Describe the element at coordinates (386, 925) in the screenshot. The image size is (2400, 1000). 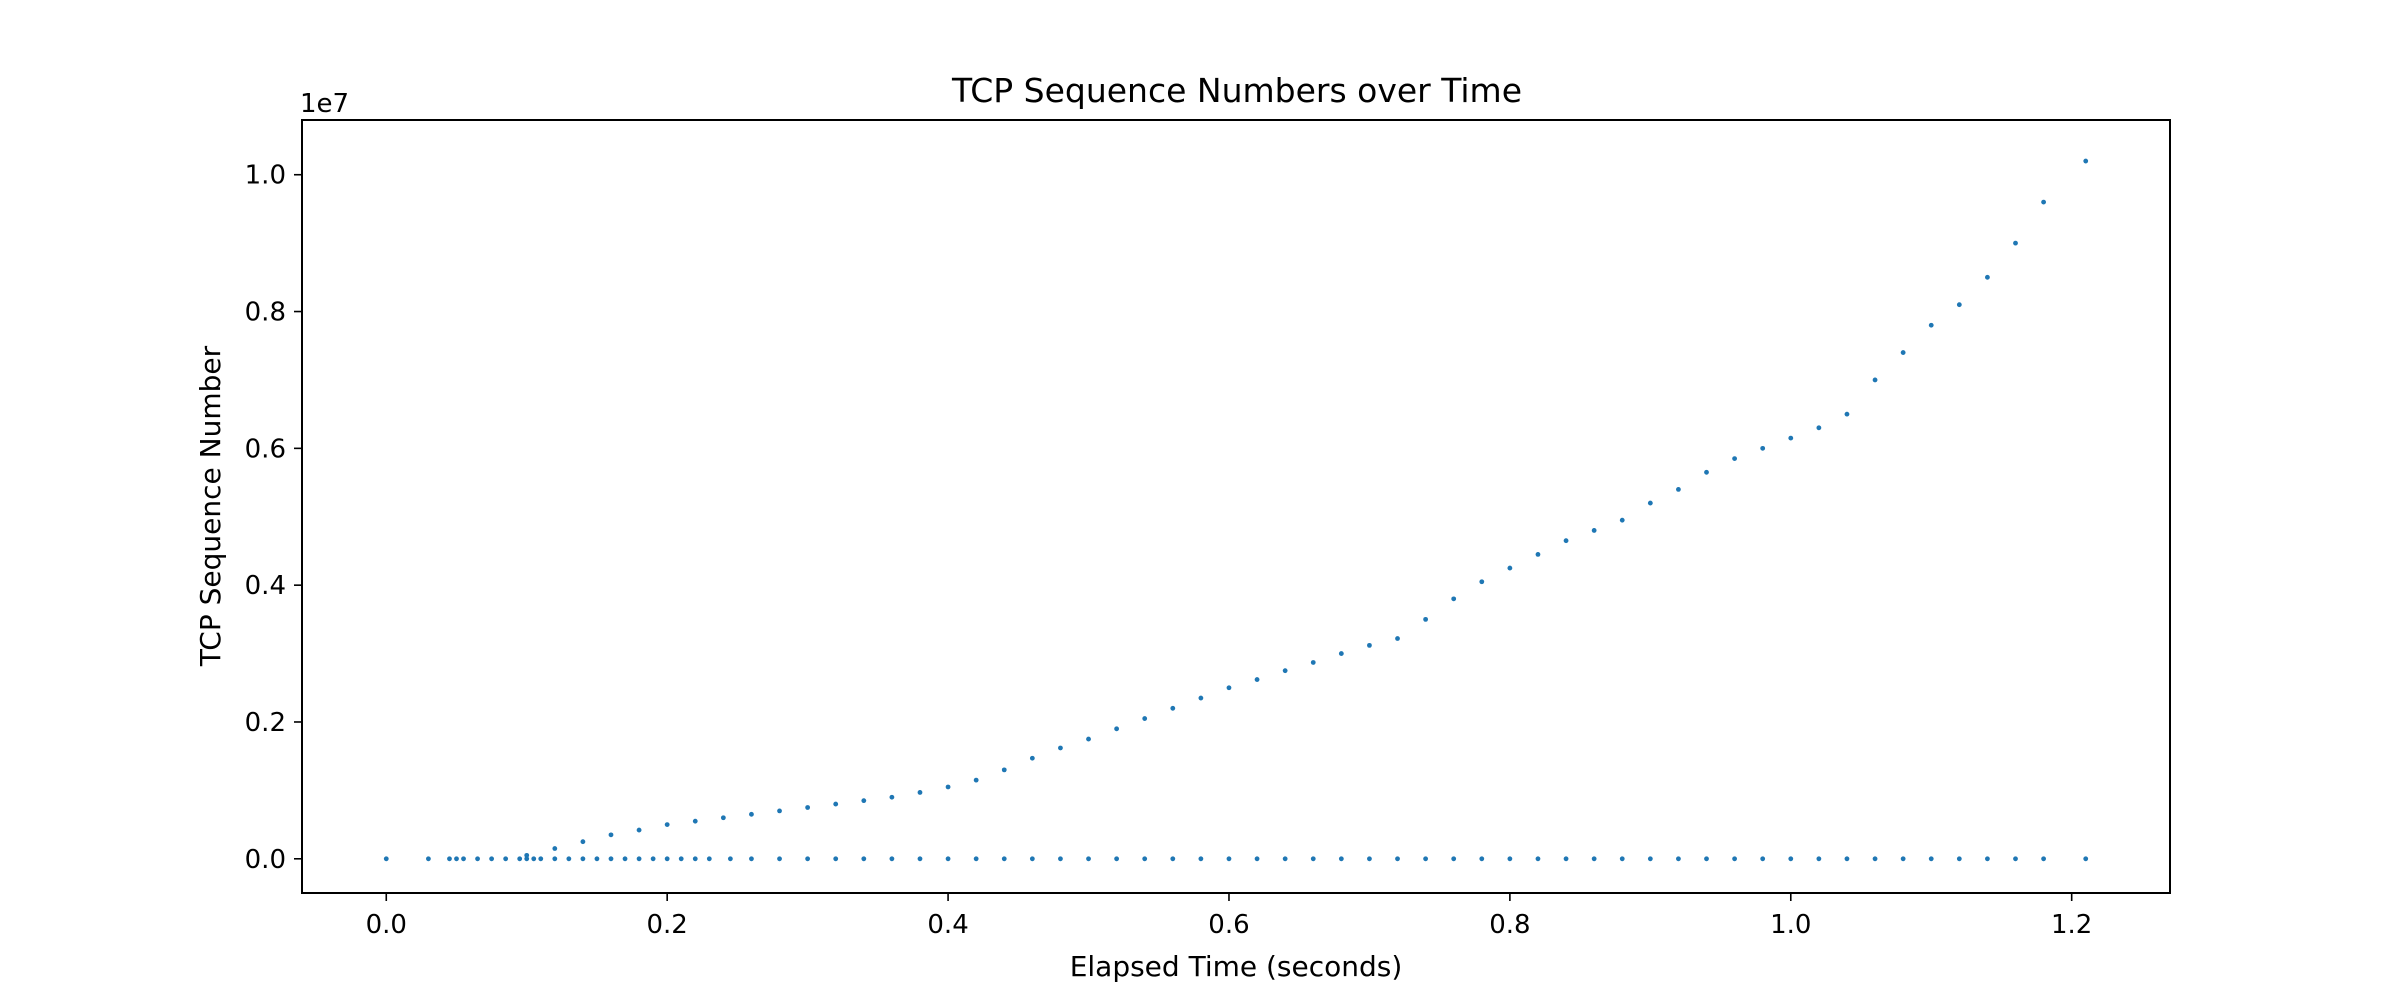
I see `x-tick-label: 0.0` at that location.